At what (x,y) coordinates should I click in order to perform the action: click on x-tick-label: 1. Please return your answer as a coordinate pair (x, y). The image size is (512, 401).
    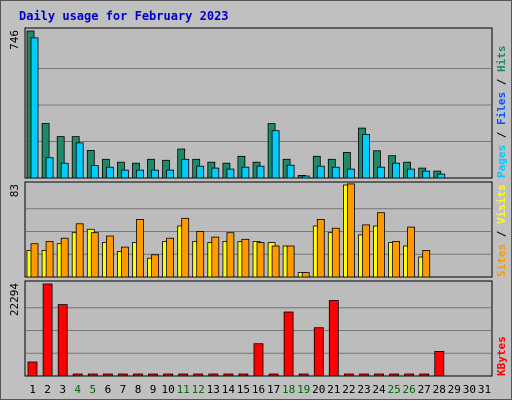
    Looking at the image, I should click on (32, 389).